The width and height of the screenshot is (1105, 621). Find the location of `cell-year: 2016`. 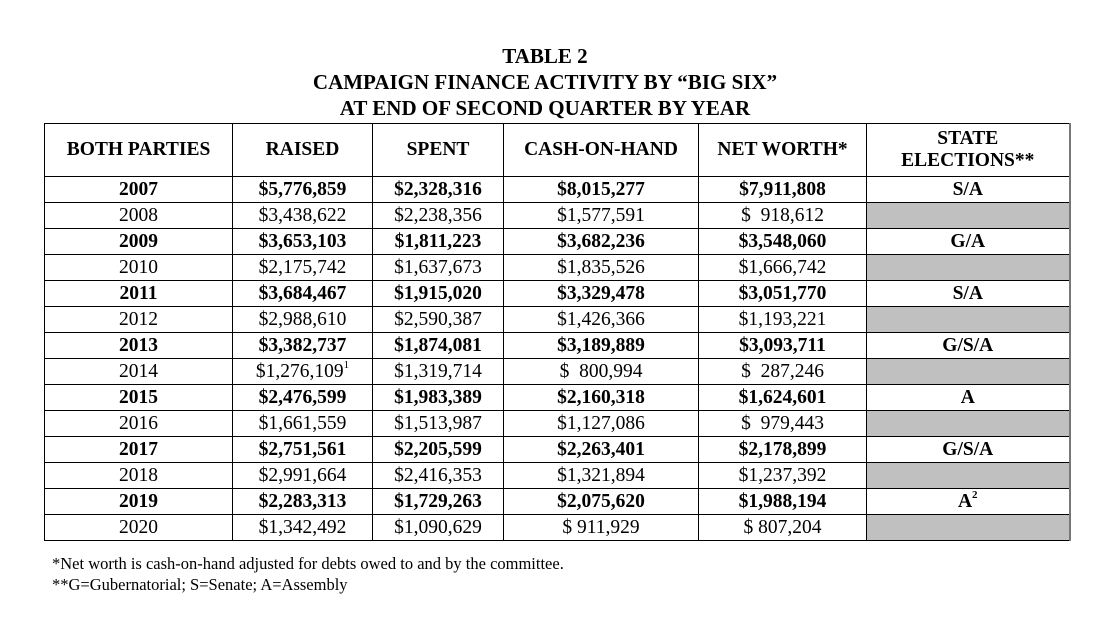

cell-year: 2016 is located at coordinates (138, 423).